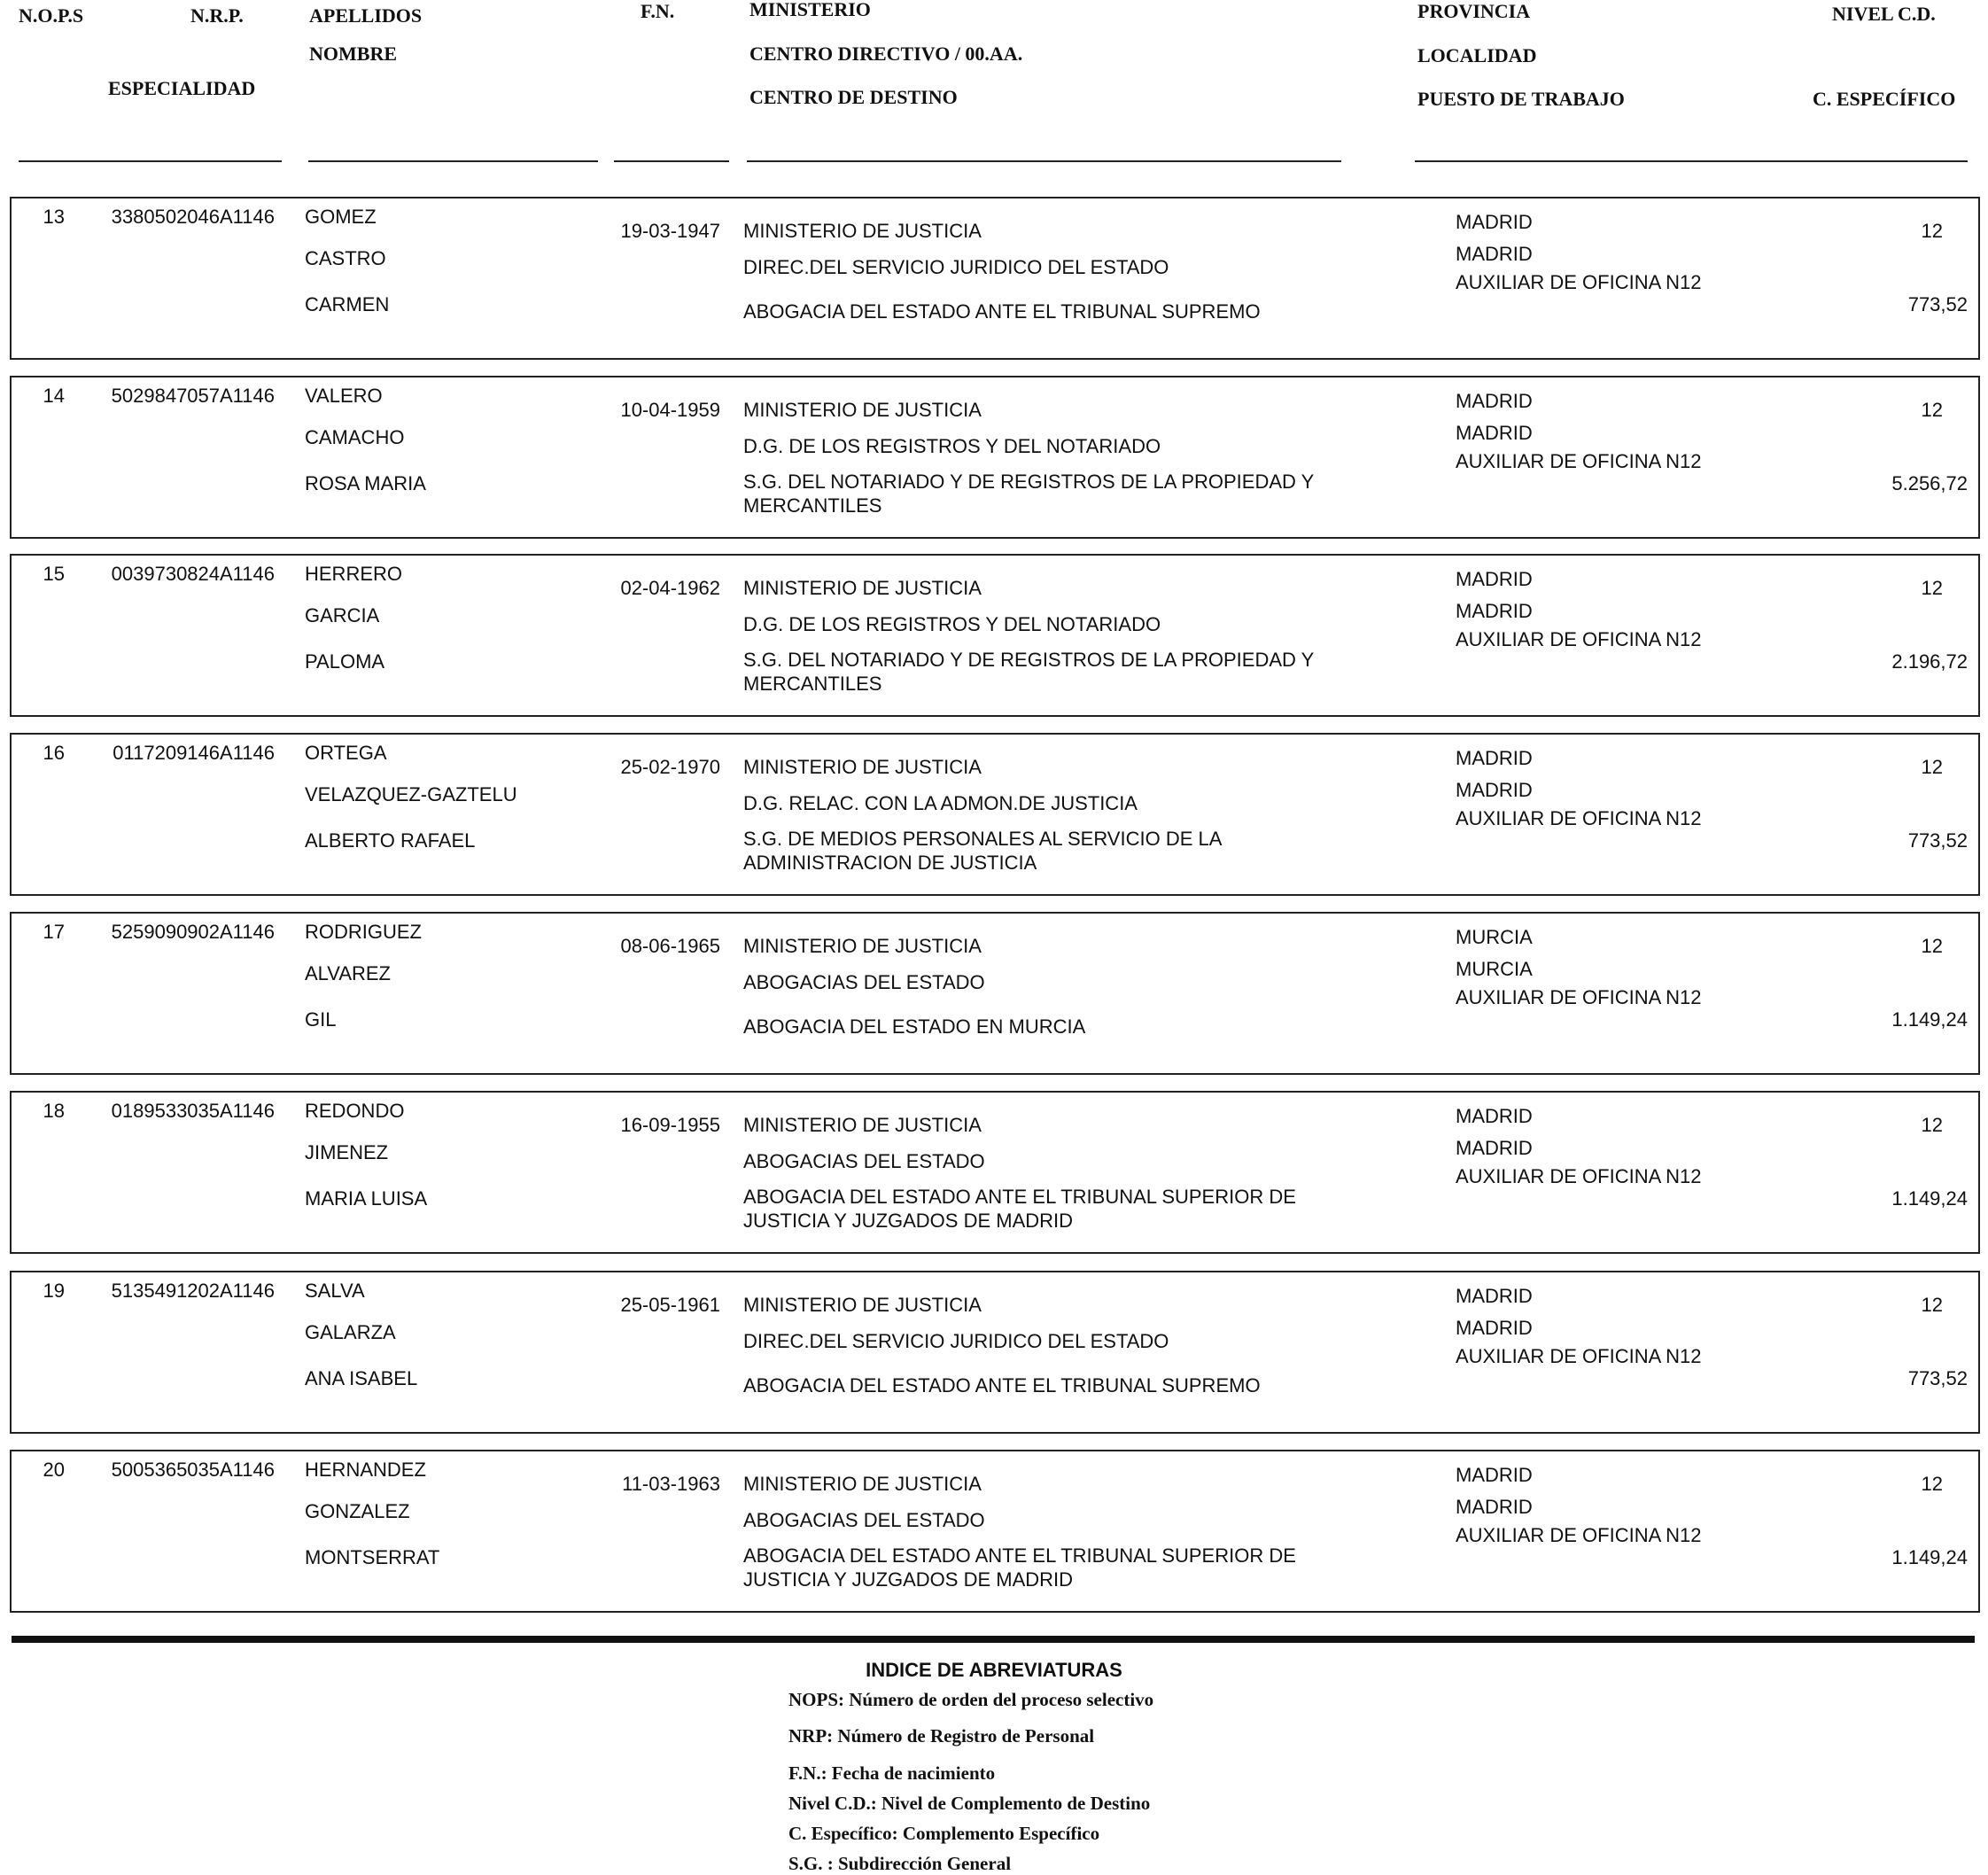 This screenshot has width=1988, height=1875. Describe the element at coordinates (658, 11) in the screenshot. I see `header-fn: F.N.` at that location.